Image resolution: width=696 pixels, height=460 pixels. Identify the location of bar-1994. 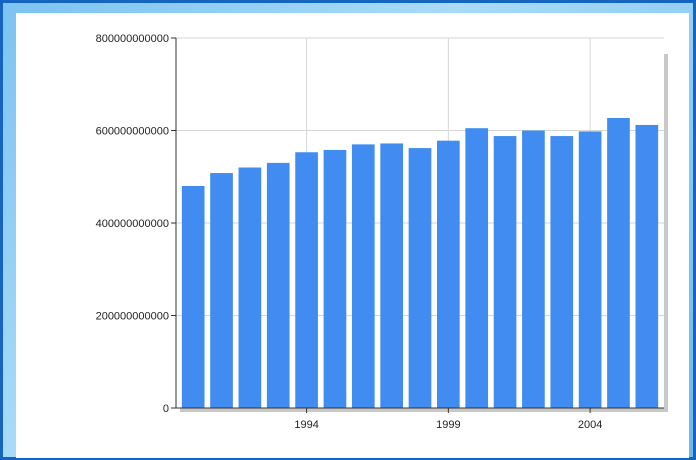
(306, 280).